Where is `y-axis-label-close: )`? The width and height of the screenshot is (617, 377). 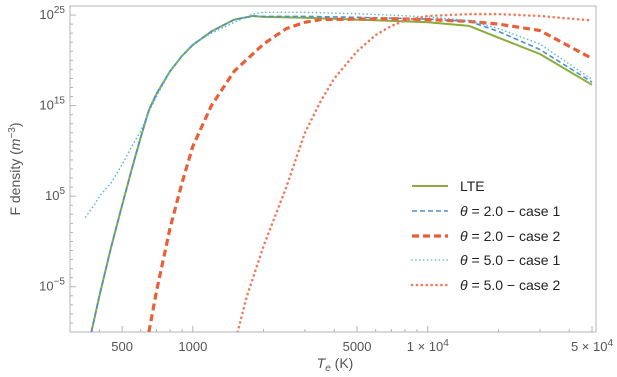 y-axis-label-close: ) is located at coordinates (15, 124).